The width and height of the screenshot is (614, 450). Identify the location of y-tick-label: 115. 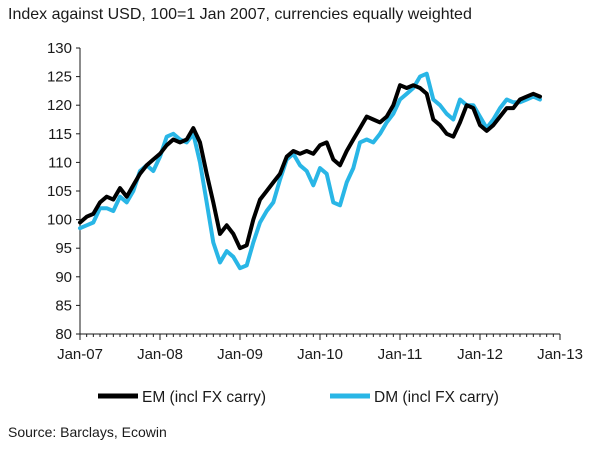
(60, 134).